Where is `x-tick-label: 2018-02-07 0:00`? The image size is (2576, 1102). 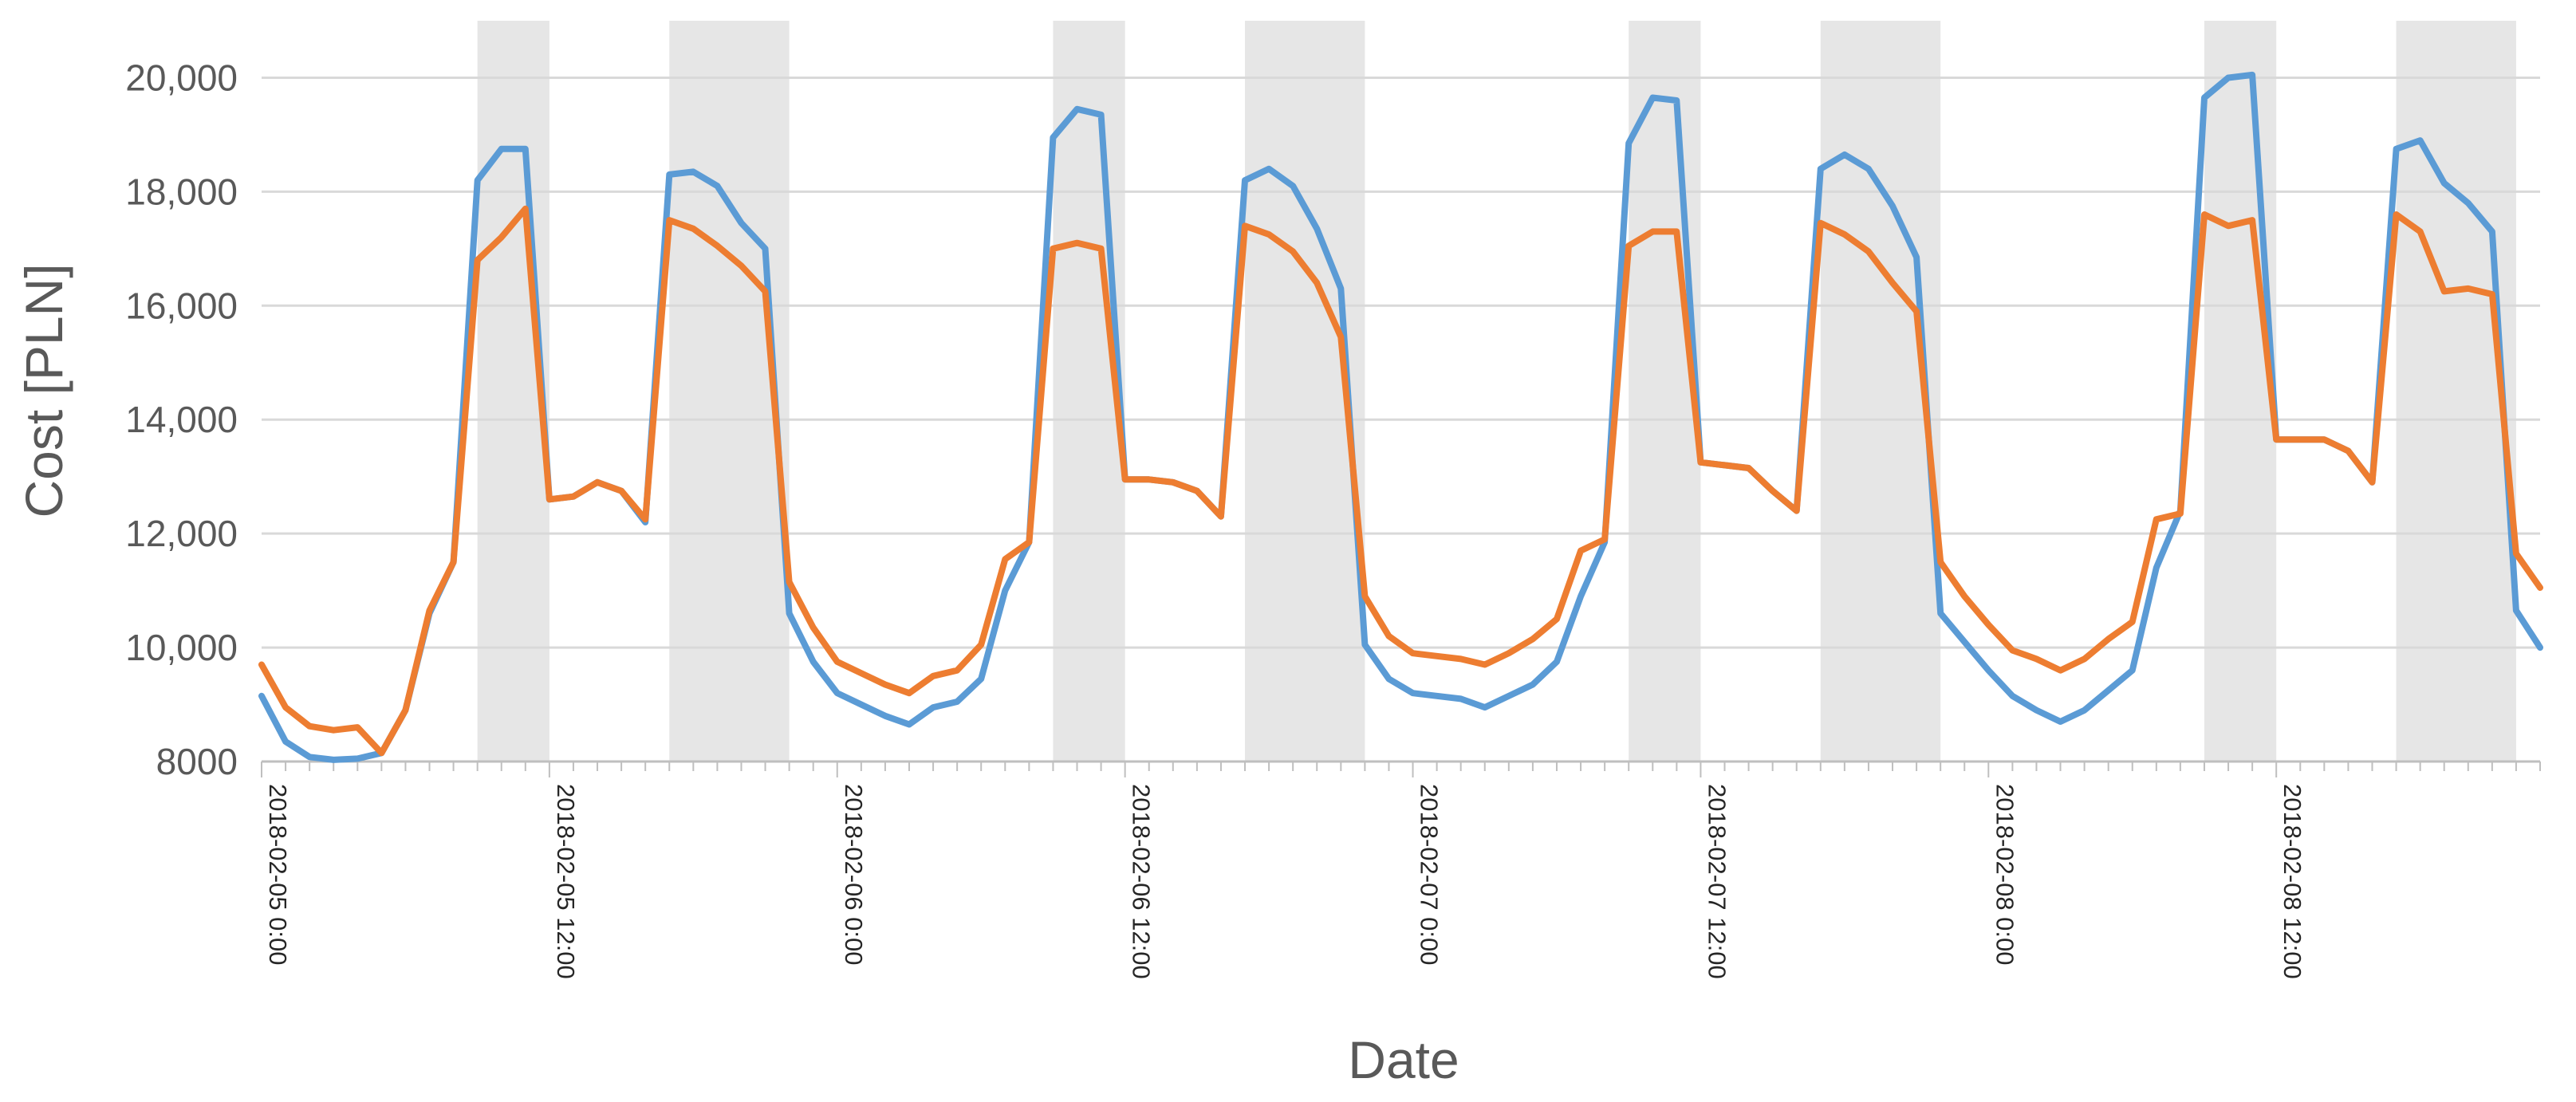
x-tick-label: 2018-02-07 0:00 is located at coordinates (1430, 875).